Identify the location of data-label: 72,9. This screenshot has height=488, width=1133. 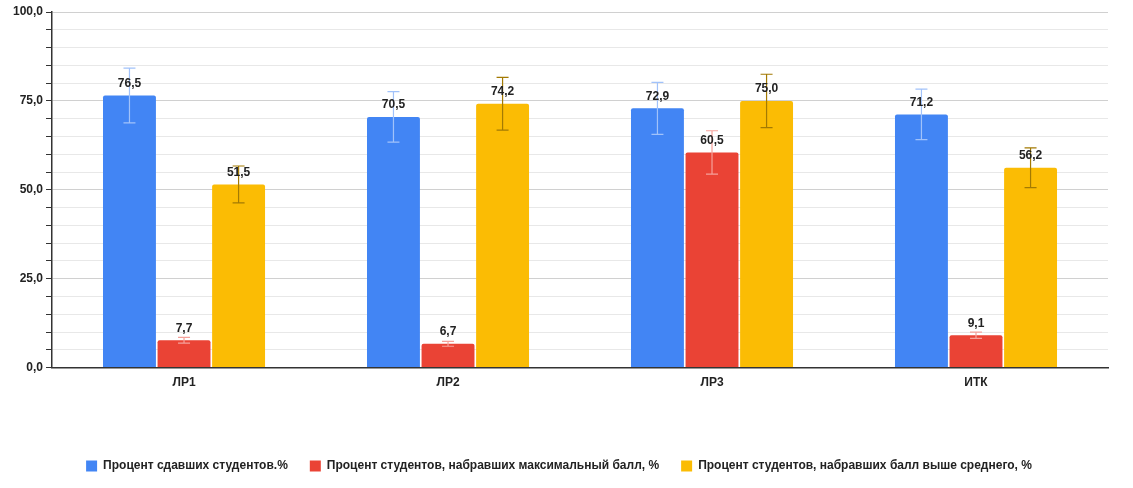
(657, 95).